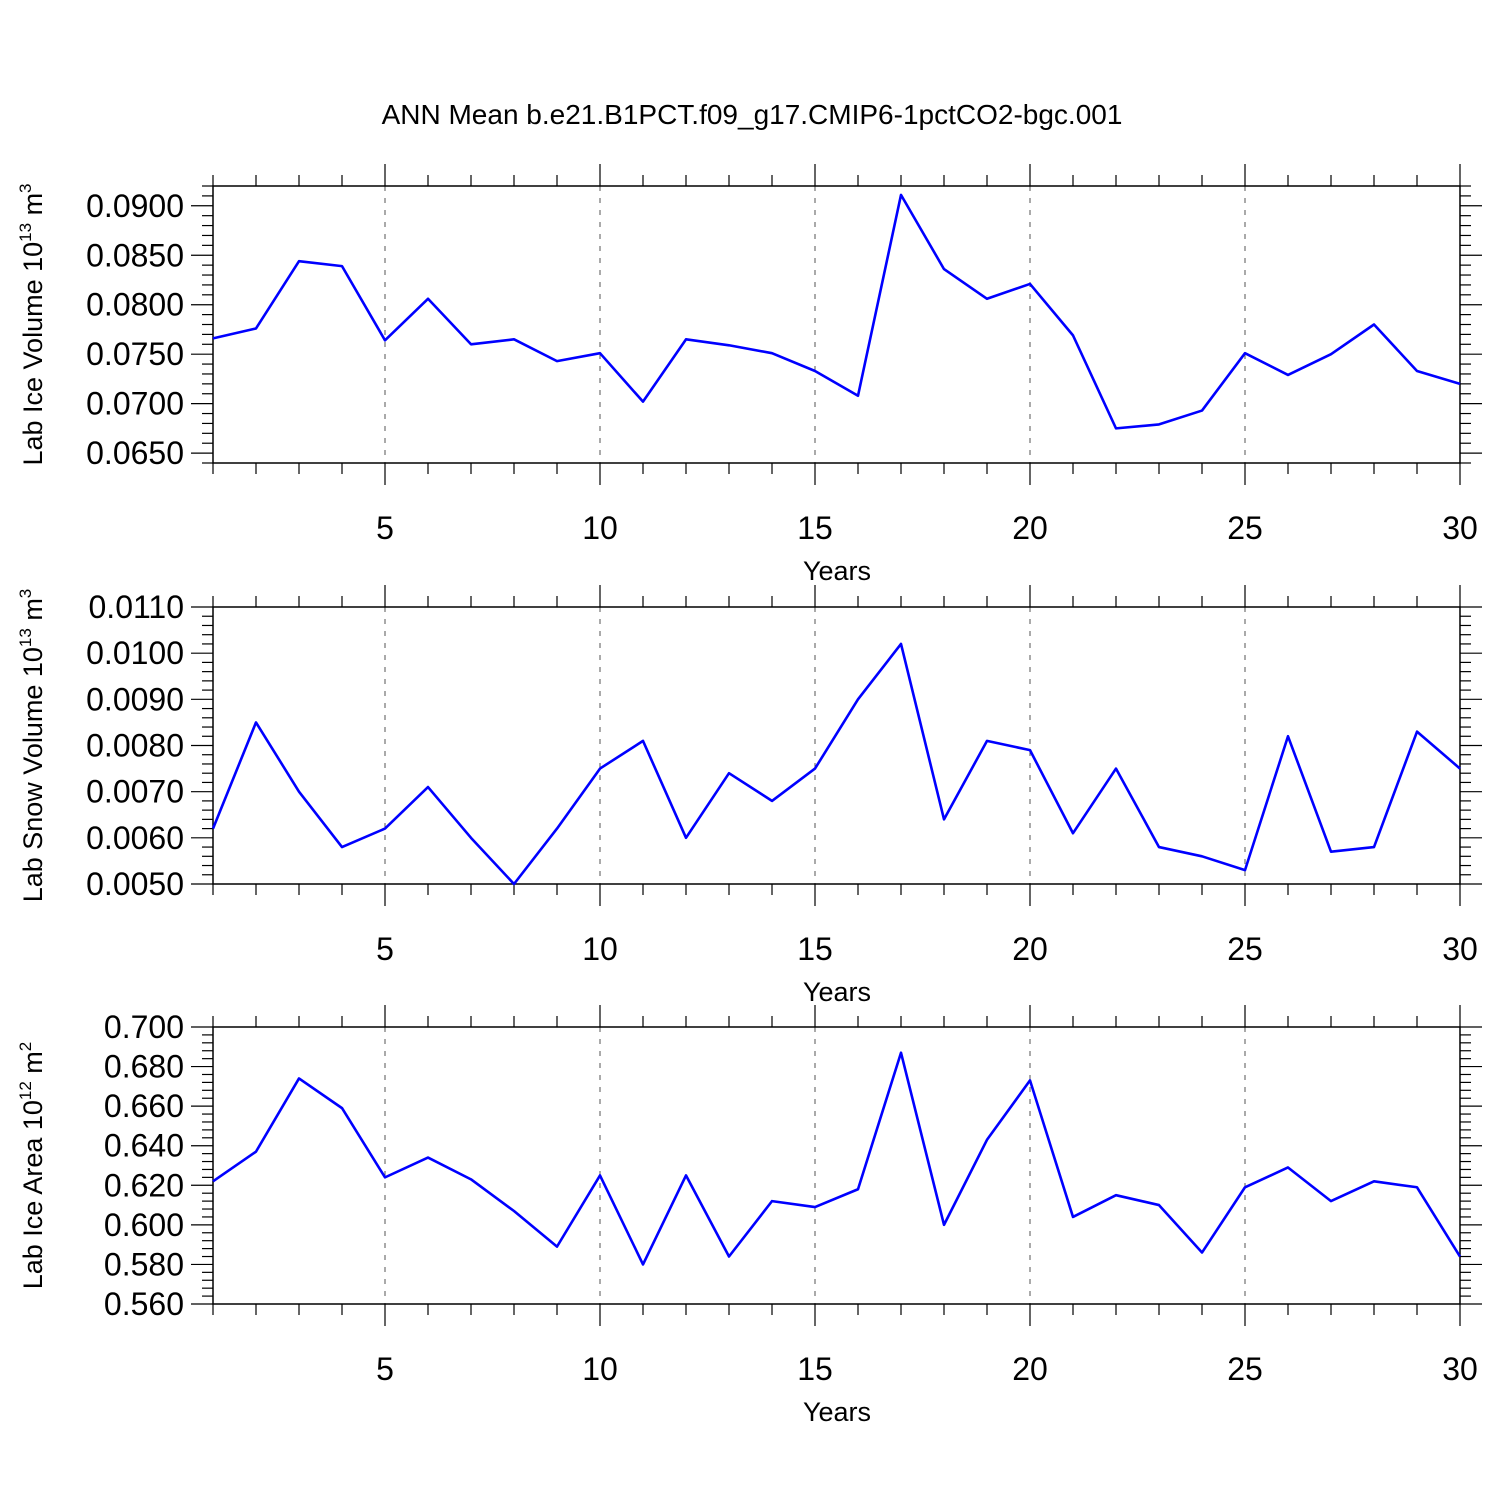  I want to click on y-tick-label: 0.0750, so click(135, 354).